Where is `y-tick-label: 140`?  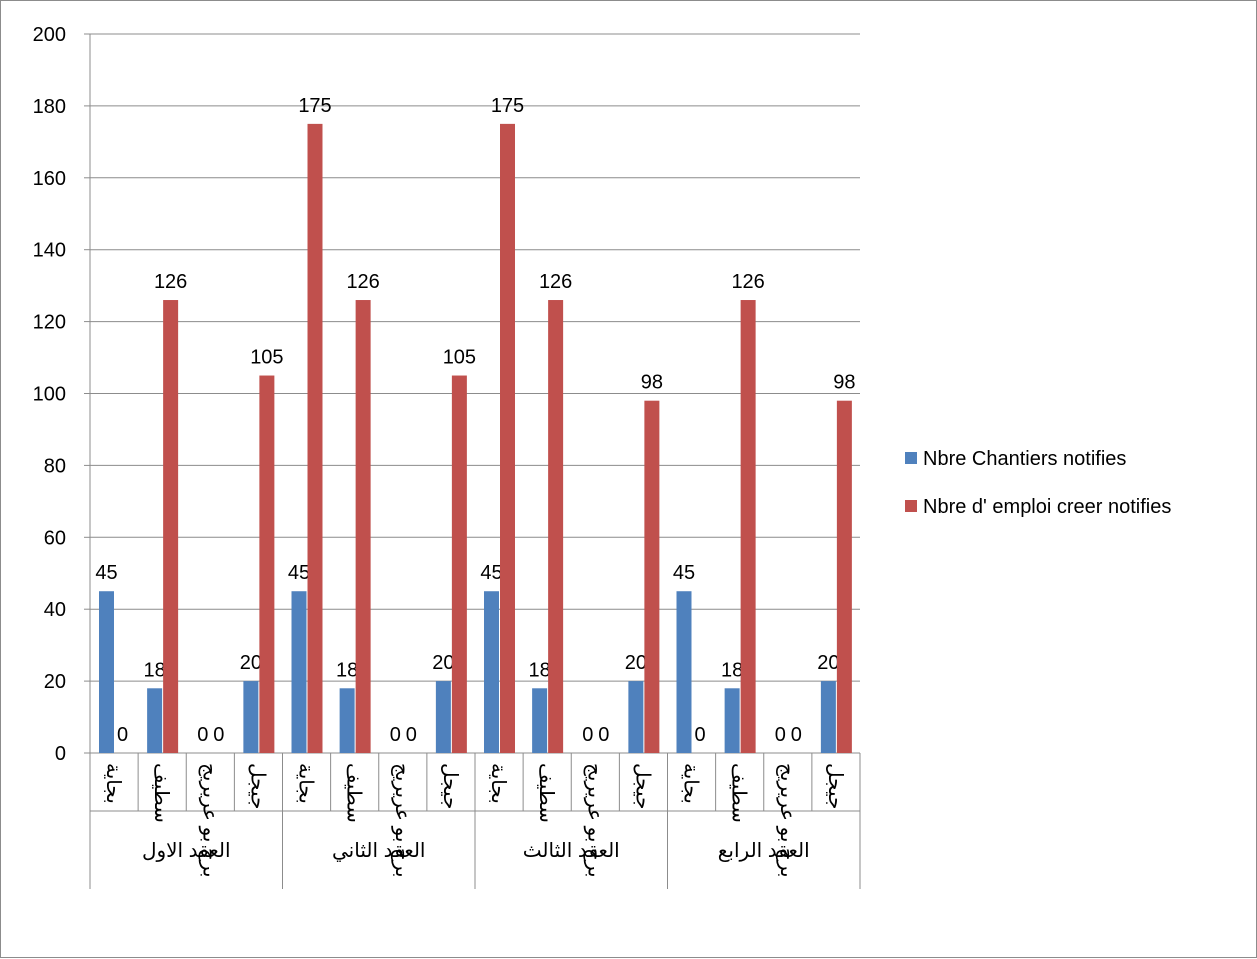 y-tick-label: 140 is located at coordinates (49, 251).